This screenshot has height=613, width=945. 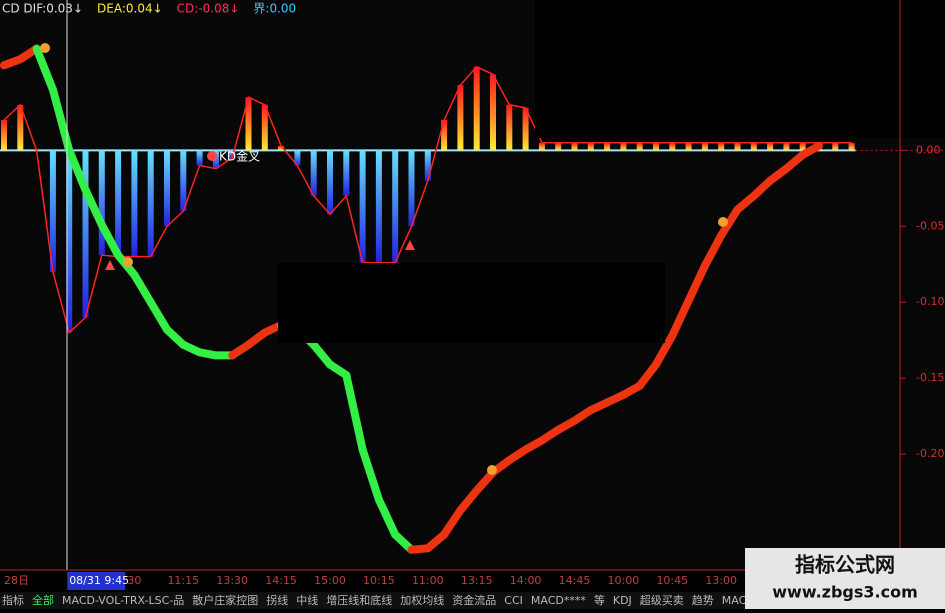 I want to click on tab: 等, so click(x=599, y=600).